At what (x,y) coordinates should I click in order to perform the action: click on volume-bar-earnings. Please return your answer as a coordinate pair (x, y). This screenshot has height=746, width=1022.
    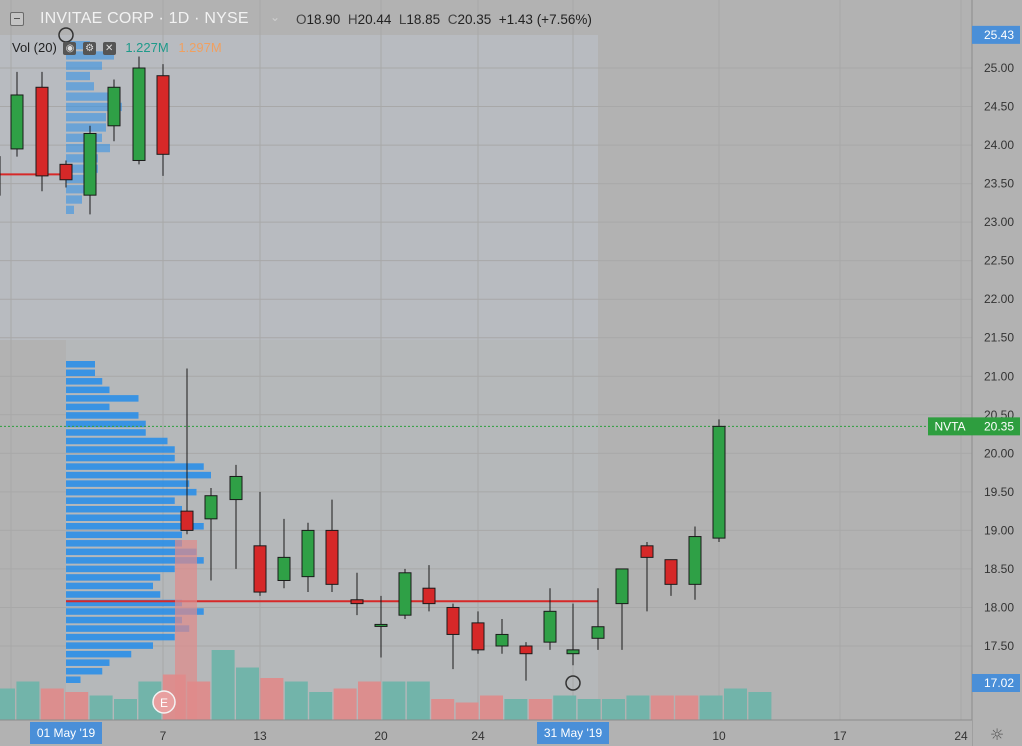
    Looking at the image, I should click on (186, 630).